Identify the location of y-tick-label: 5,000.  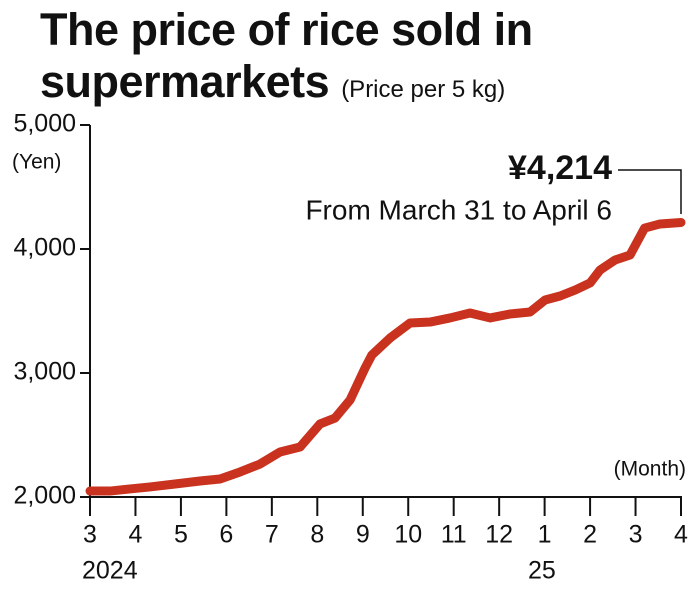
(44, 124).